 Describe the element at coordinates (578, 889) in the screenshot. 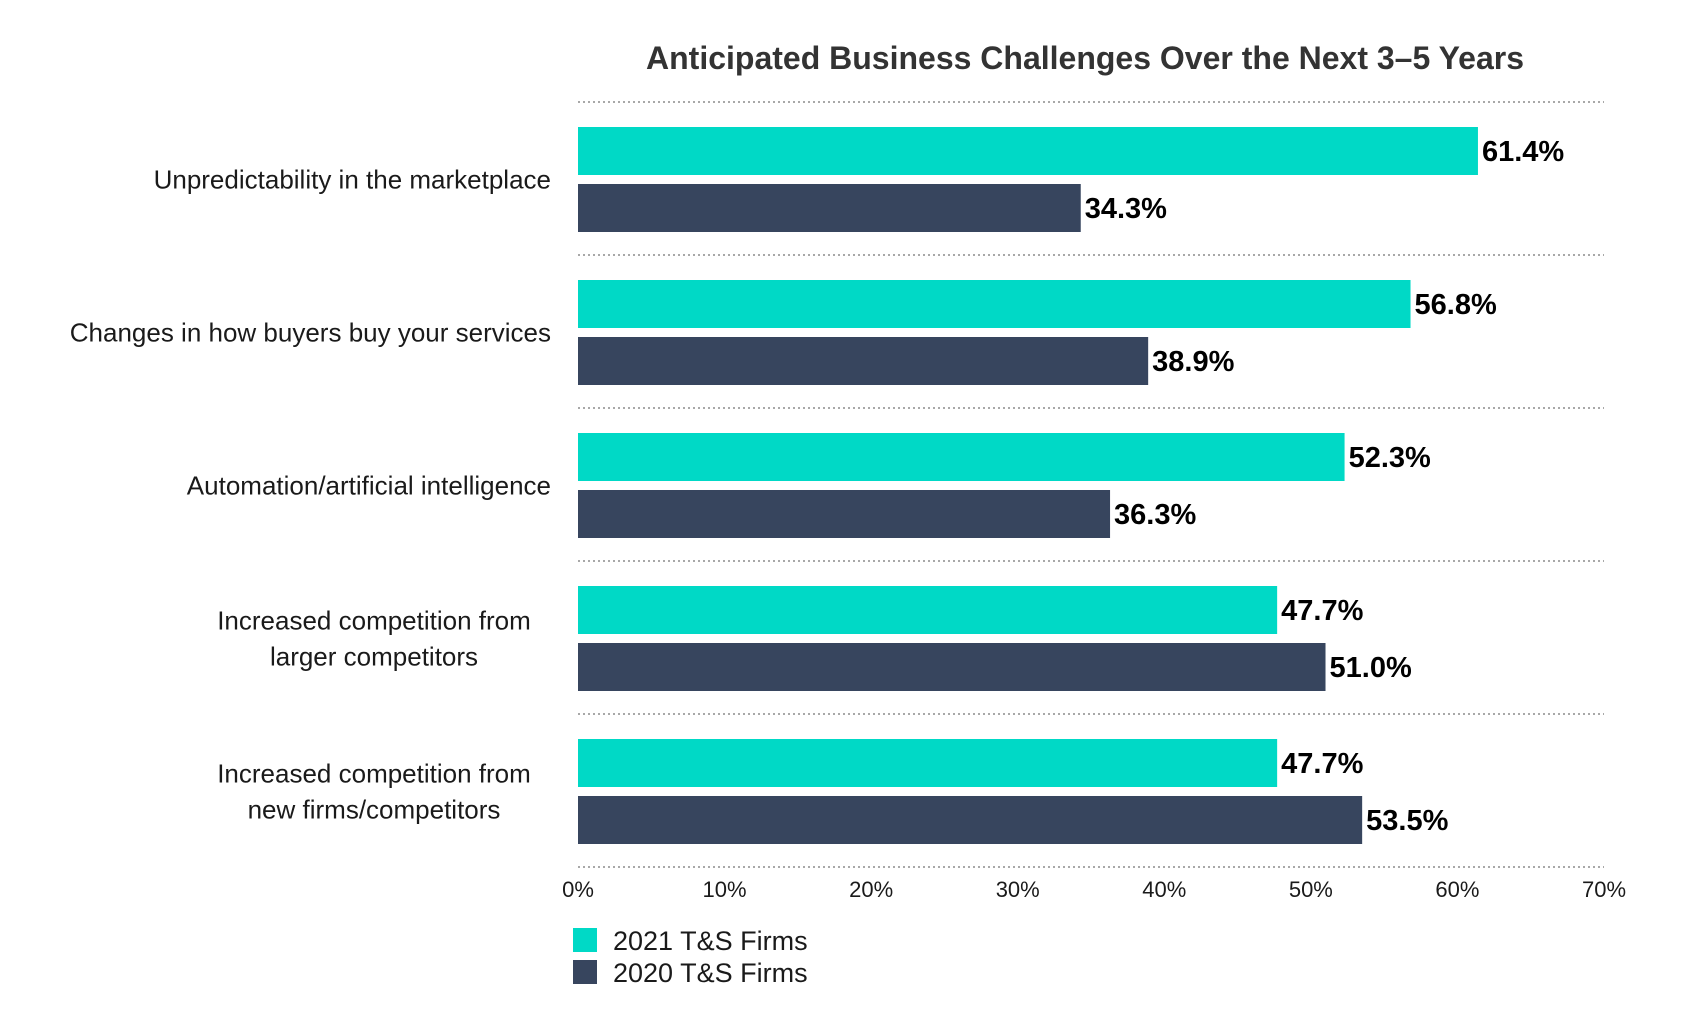

I see `x-tick-label: 0%` at that location.